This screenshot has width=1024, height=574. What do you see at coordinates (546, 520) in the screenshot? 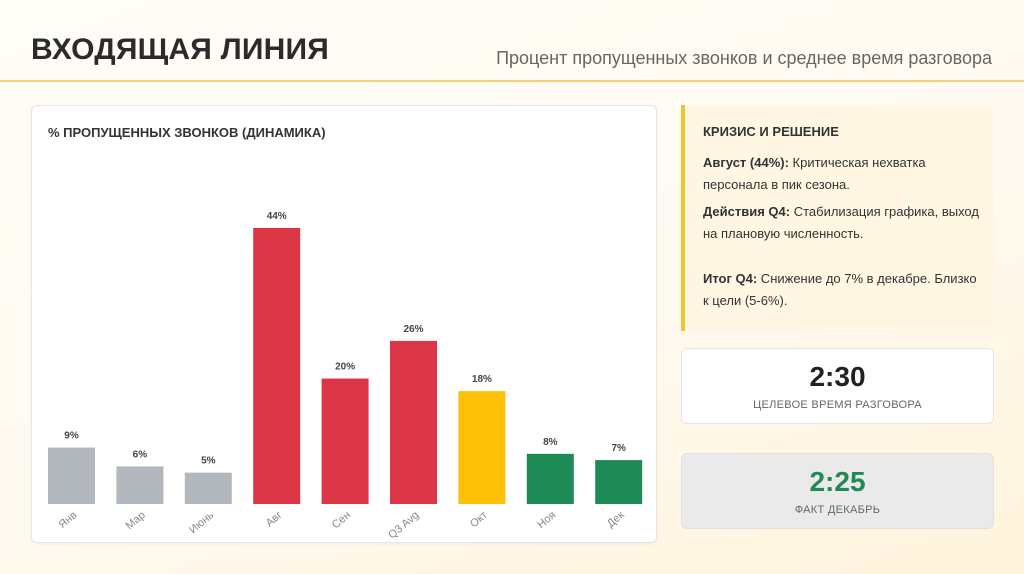
I see `x-tick-label-7: Ноя` at bounding box center [546, 520].